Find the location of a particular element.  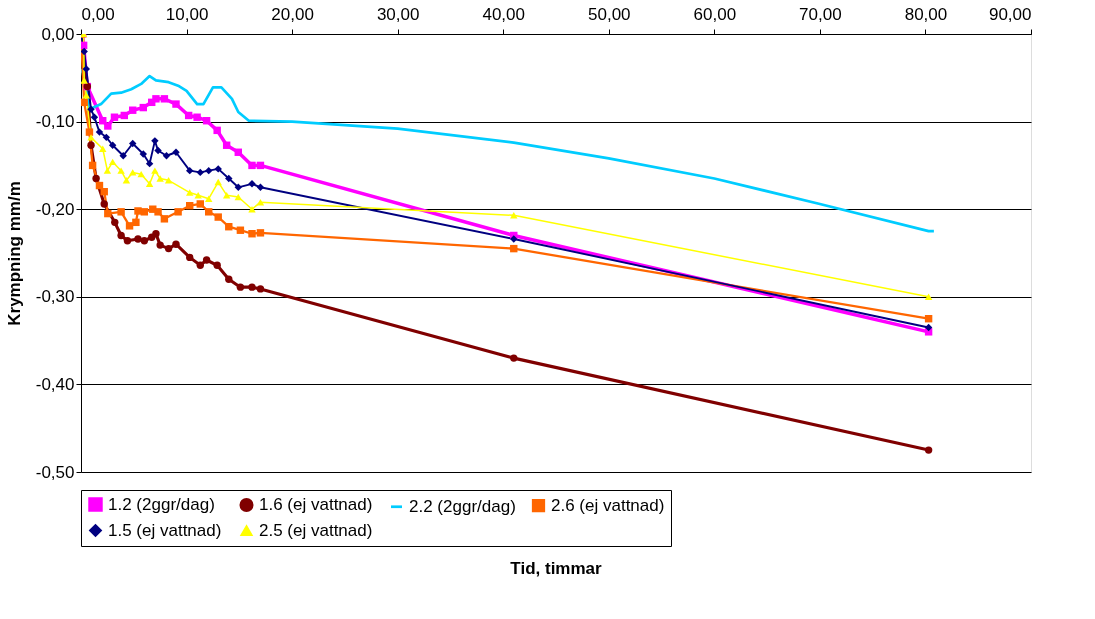

x-tick-label: 20,00 is located at coordinates (292, 14).